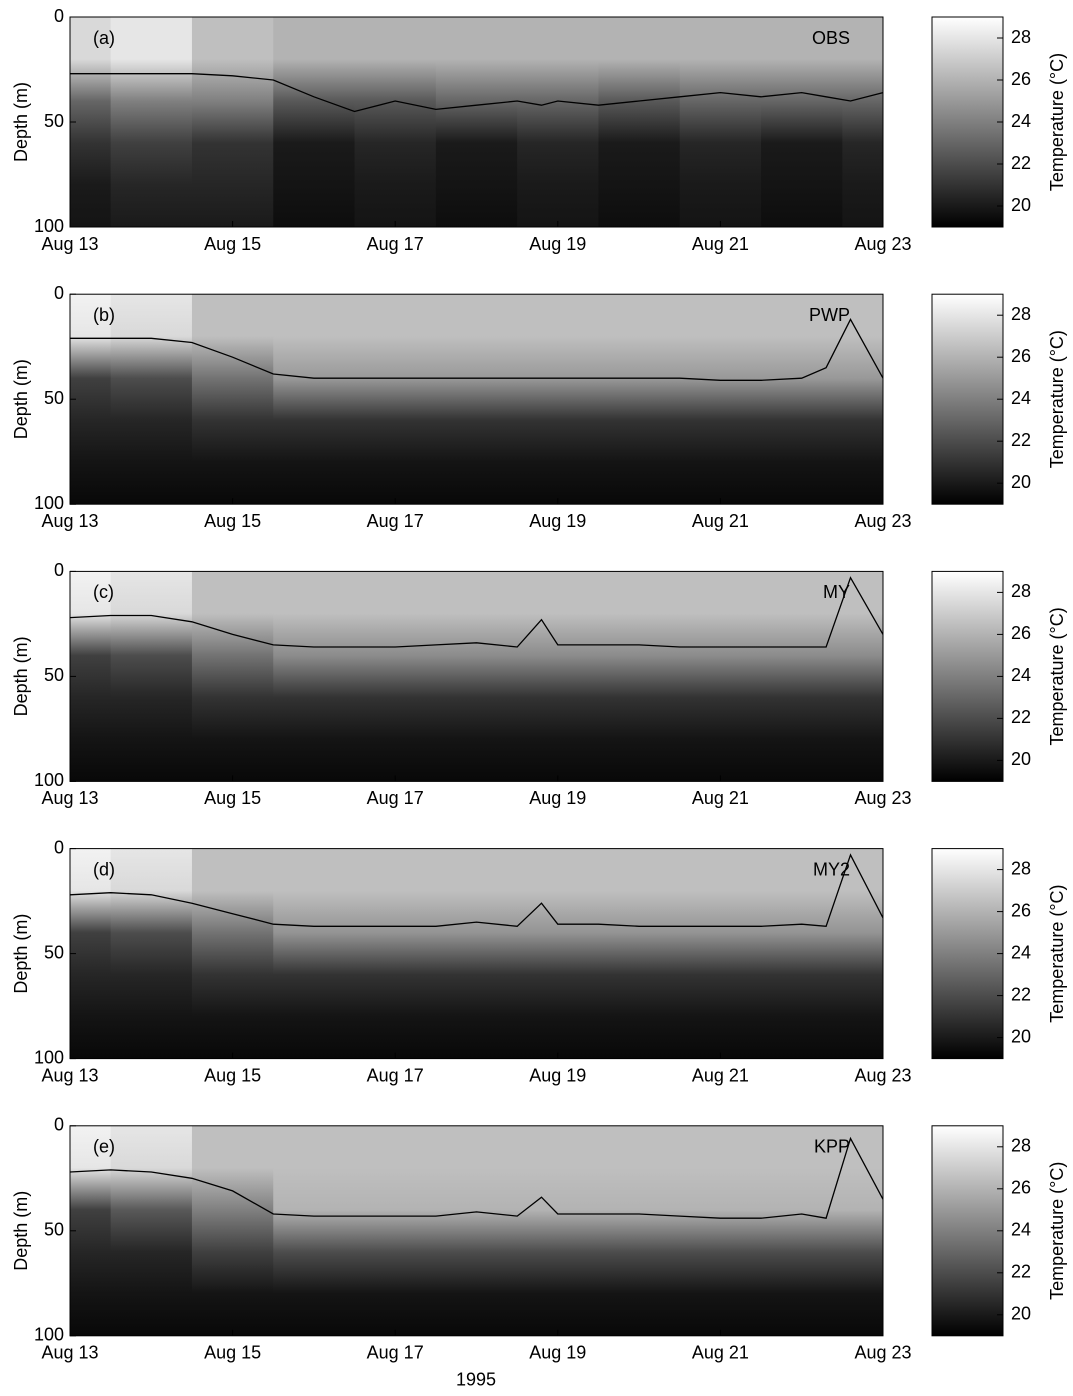  What do you see at coordinates (1021, 675) in the screenshot?
I see `colorbar-tick-label: 24` at bounding box center [1021, 675].